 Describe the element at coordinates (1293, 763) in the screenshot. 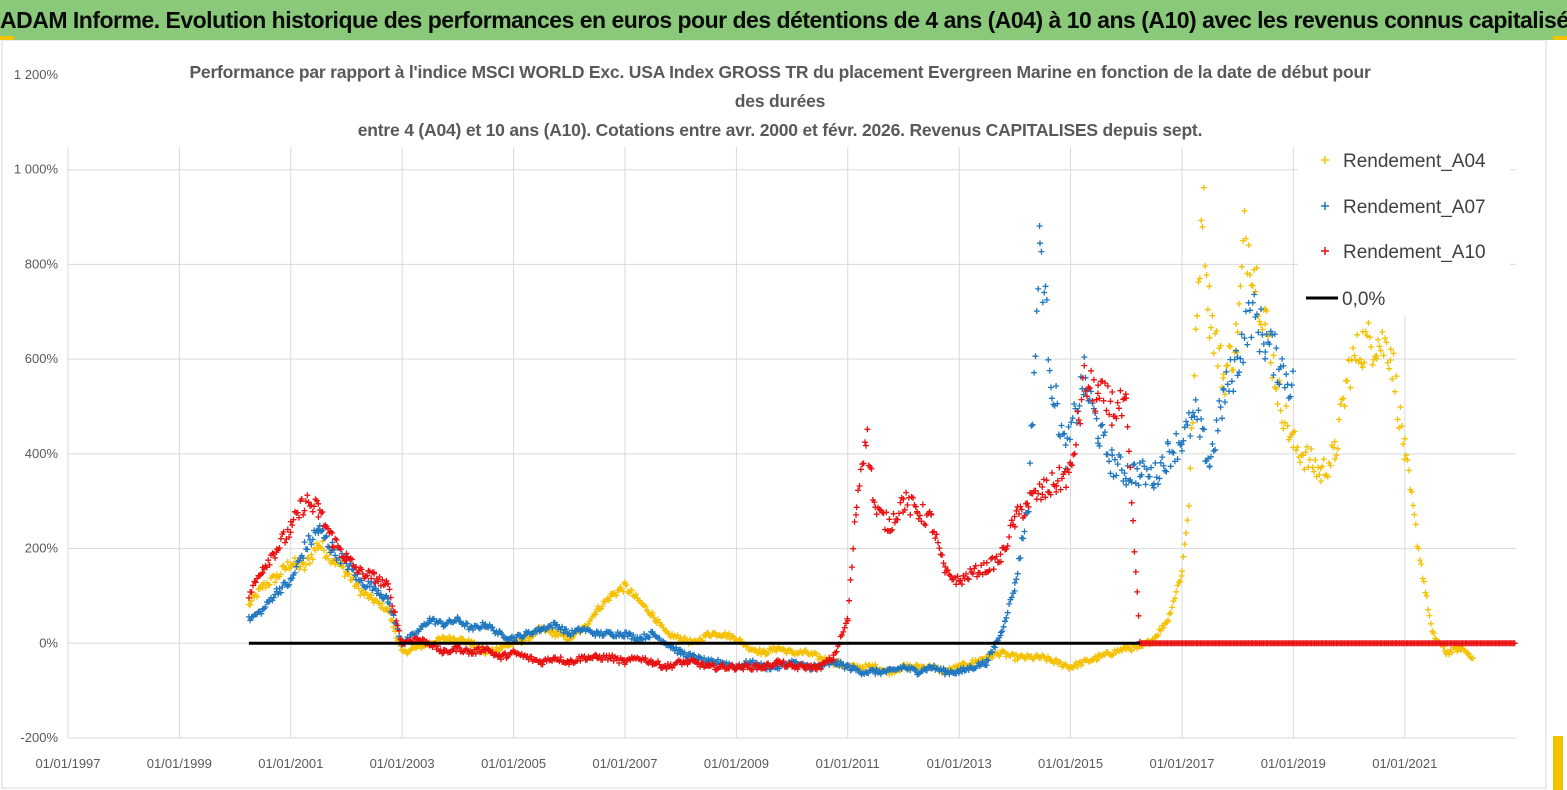

I see `x-tick-label: 01/01/2019` at that location.